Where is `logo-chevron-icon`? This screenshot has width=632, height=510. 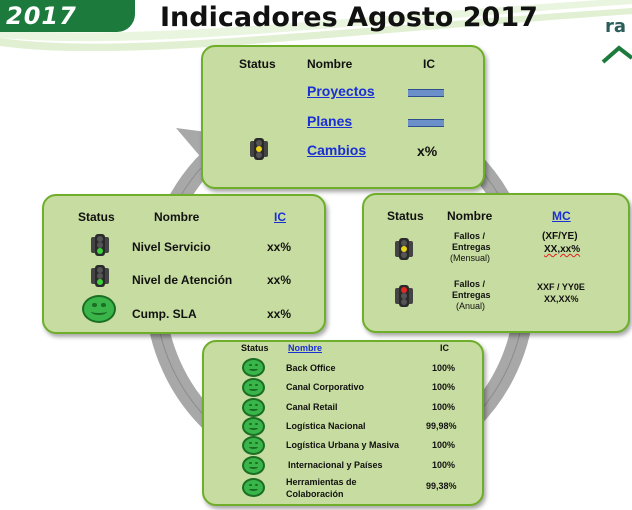 logo-chevron-icon is located at coordinates (616, 54).